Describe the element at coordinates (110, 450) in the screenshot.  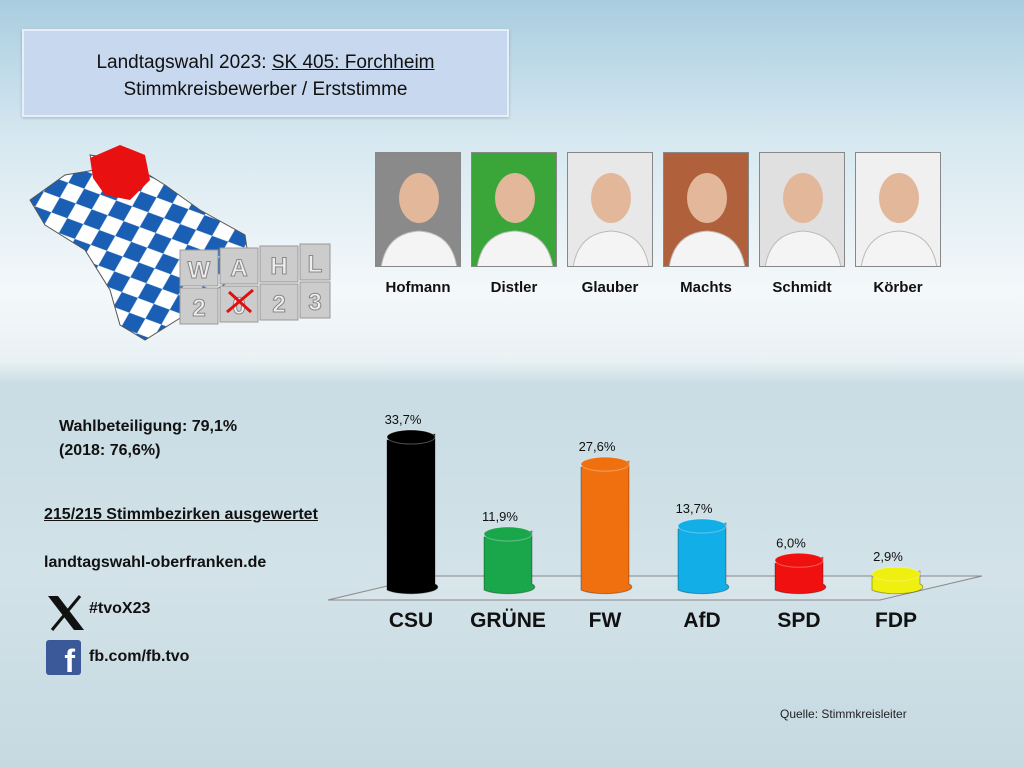
I see `turnout-2018: (2018: 76,6%)` at that location.